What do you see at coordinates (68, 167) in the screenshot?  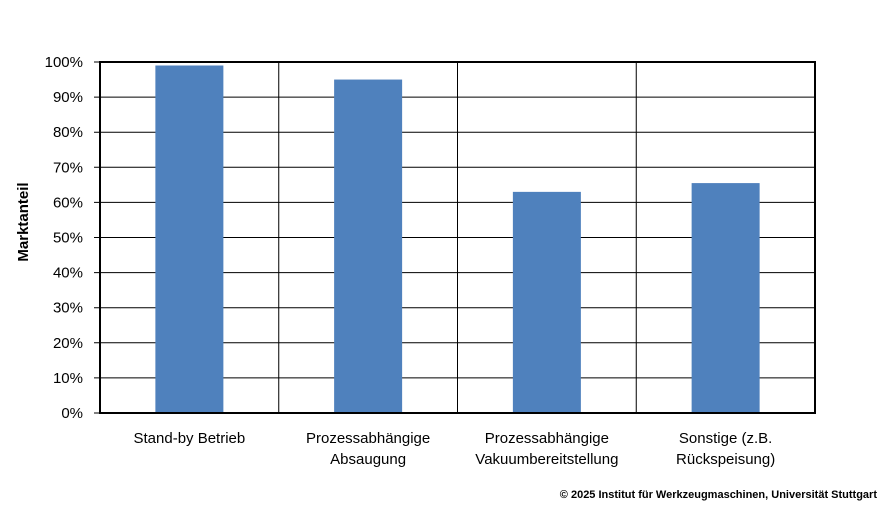 I see `y-tick-label: 70%` at bounding box center [68, 167].